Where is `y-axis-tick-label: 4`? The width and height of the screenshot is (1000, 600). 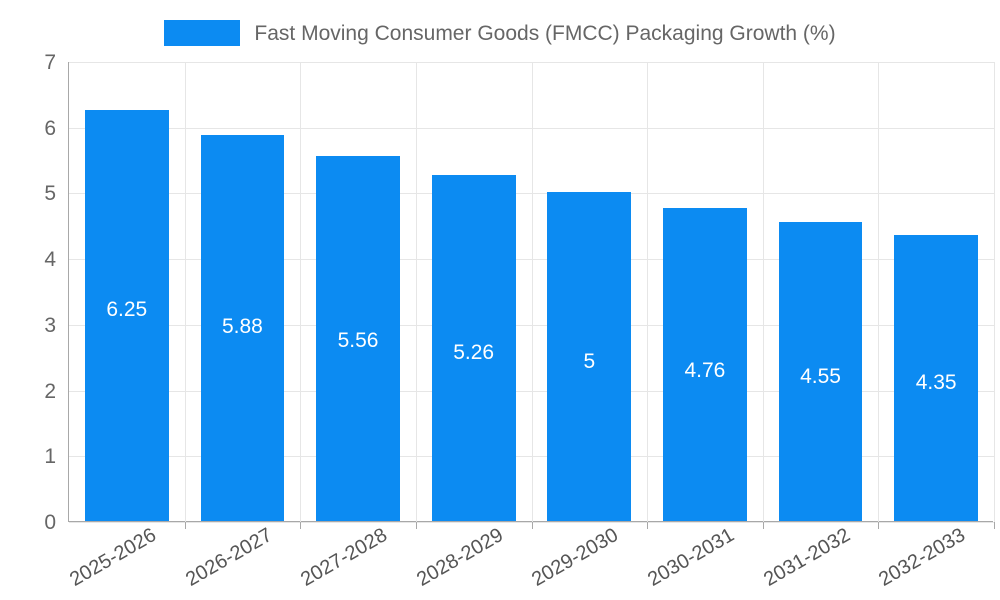
y-axis-tick-label: 4 is located at coordinates (50, 260).